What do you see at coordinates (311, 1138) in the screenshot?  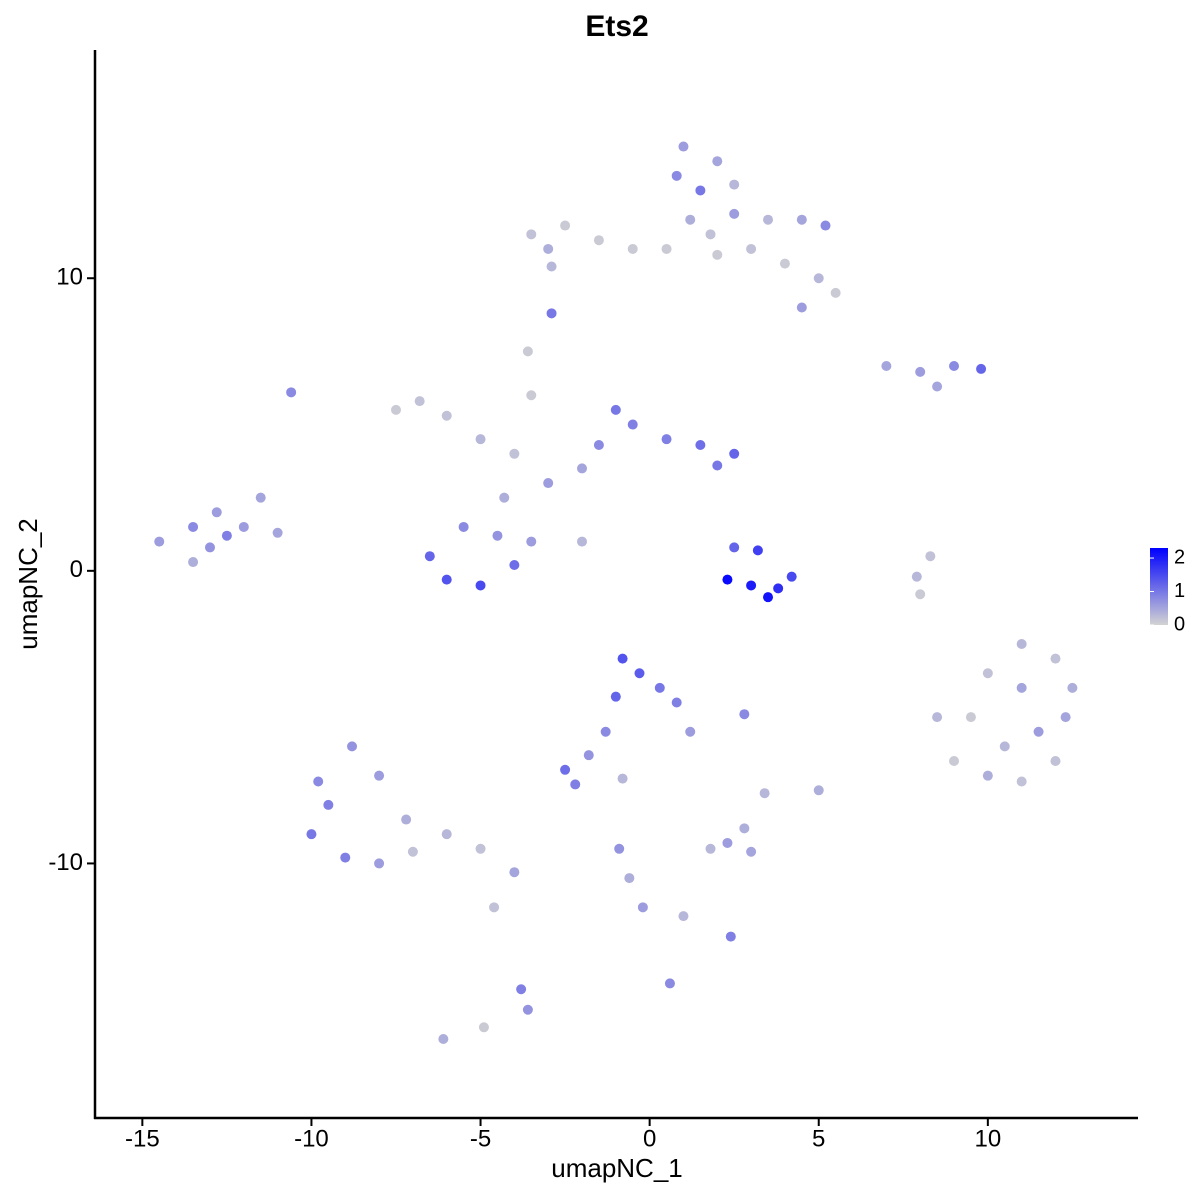 I see `x-tick-label: -10` at bounding box center [311, 1138].